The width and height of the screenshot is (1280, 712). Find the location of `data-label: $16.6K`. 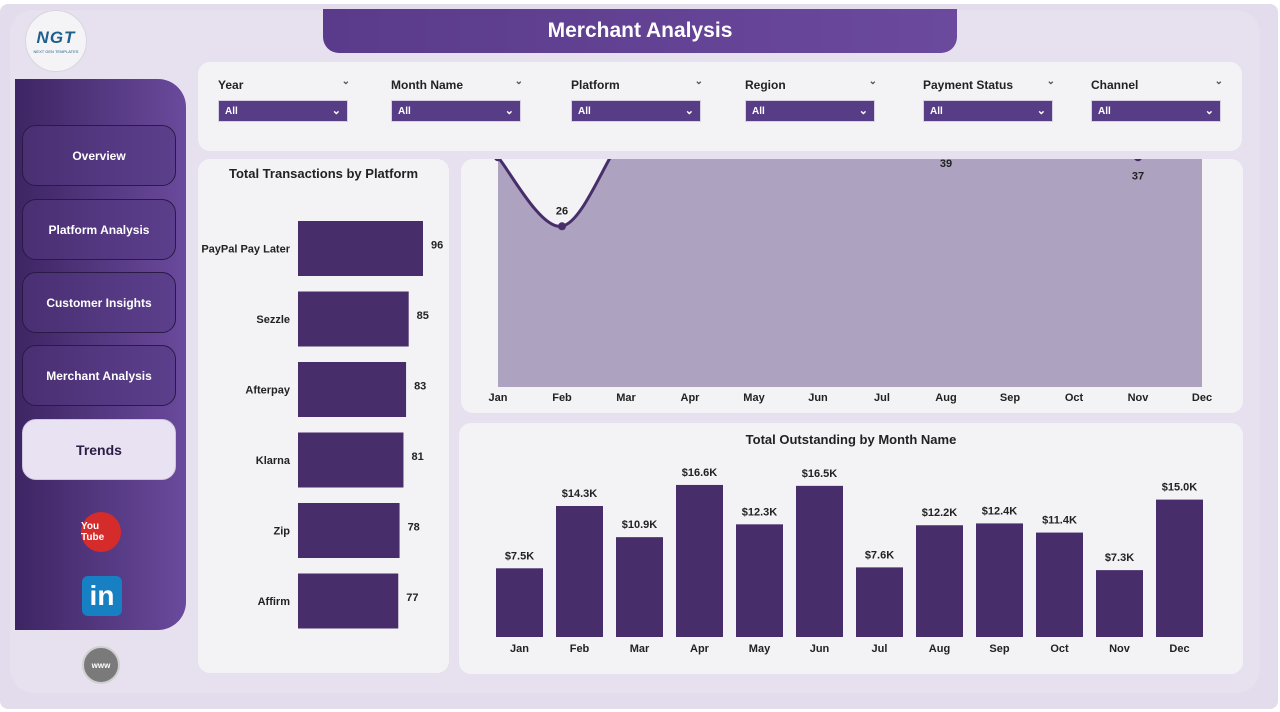

data-label: $16.6K is located at coordinates (700, 473).